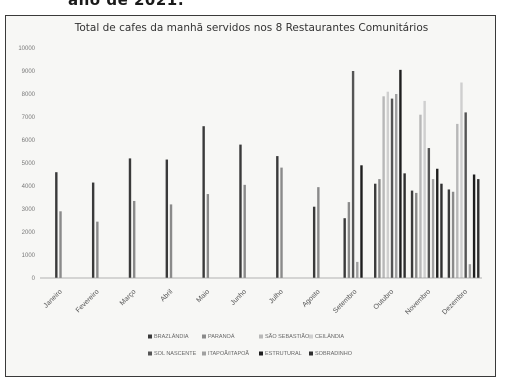 The image size is (505, 382). Describe the element at coordinates (29, 164) in the screenshot. I see `y-tick-label: 5000` at that location.